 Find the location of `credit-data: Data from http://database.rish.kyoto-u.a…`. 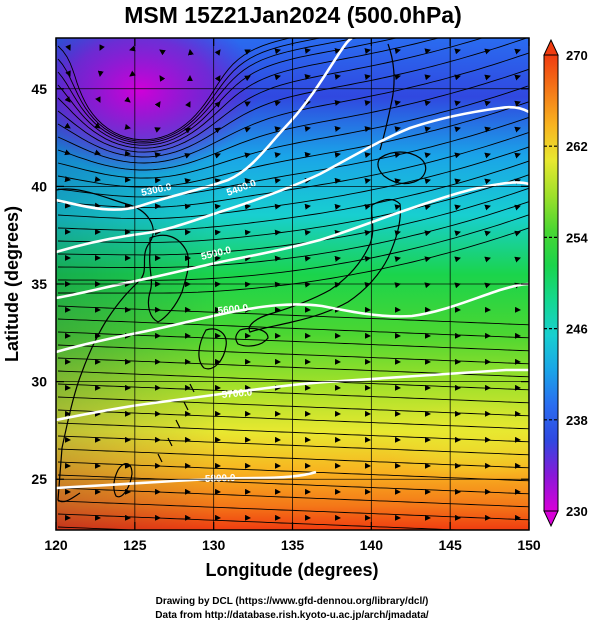

credit-data: Data from http://database.rish.kyoto-u.a… is located at coordinates (292, 615).